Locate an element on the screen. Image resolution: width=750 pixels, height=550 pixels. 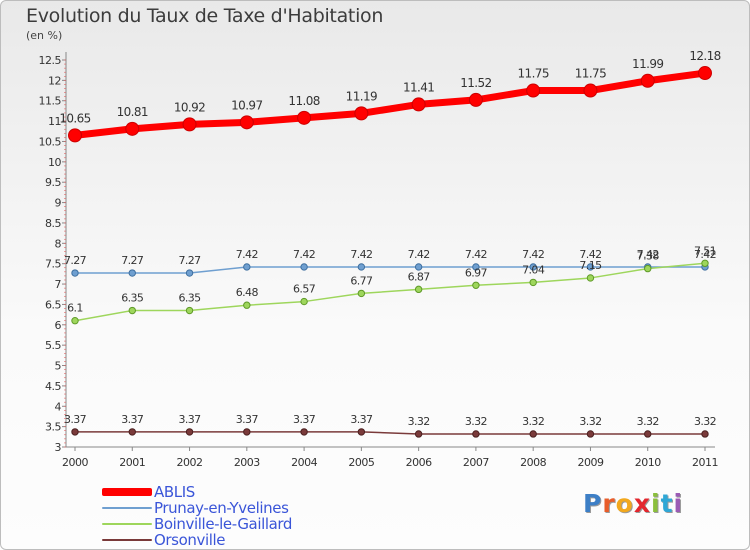
logo-letter: o is located at coordinates (624, 503).